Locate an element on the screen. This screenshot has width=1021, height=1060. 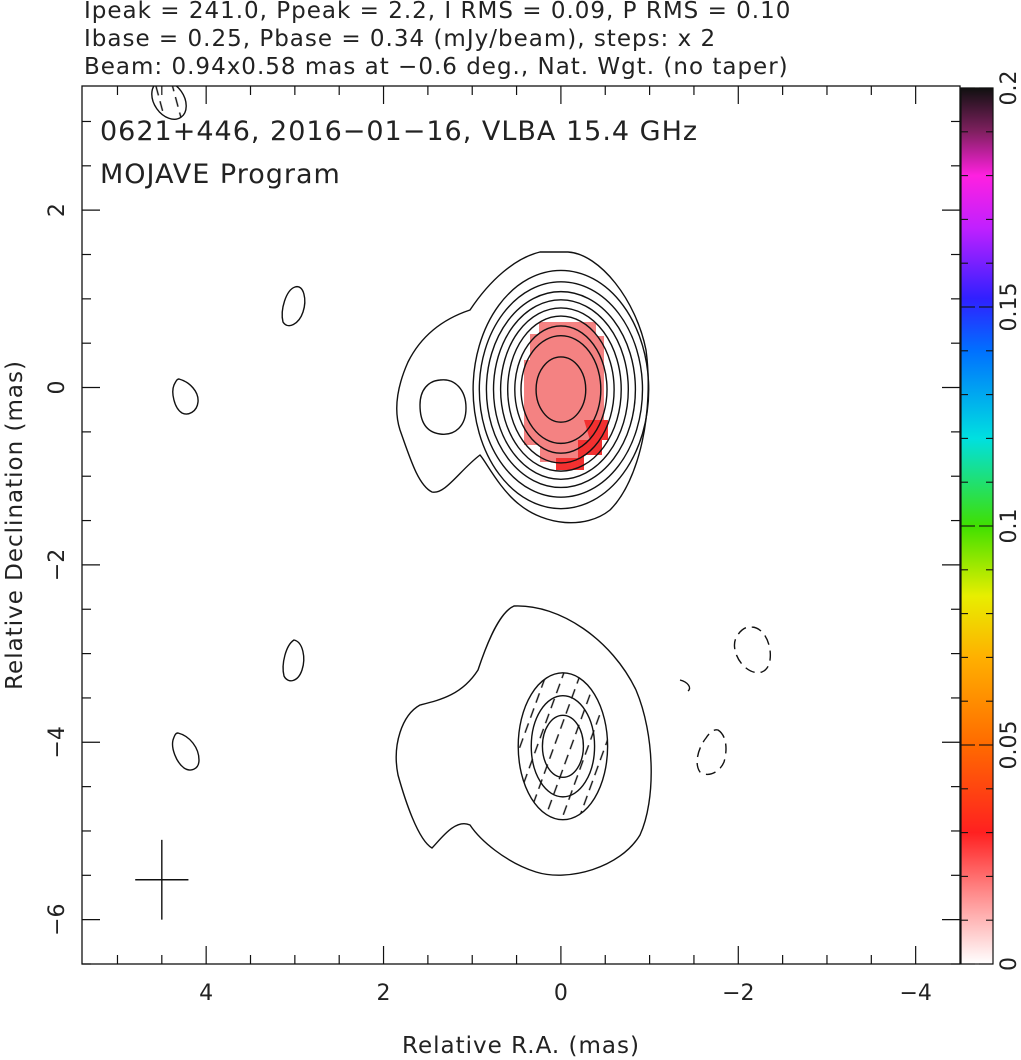
x-tick-label: −2 is located at coordinates (738, 993).